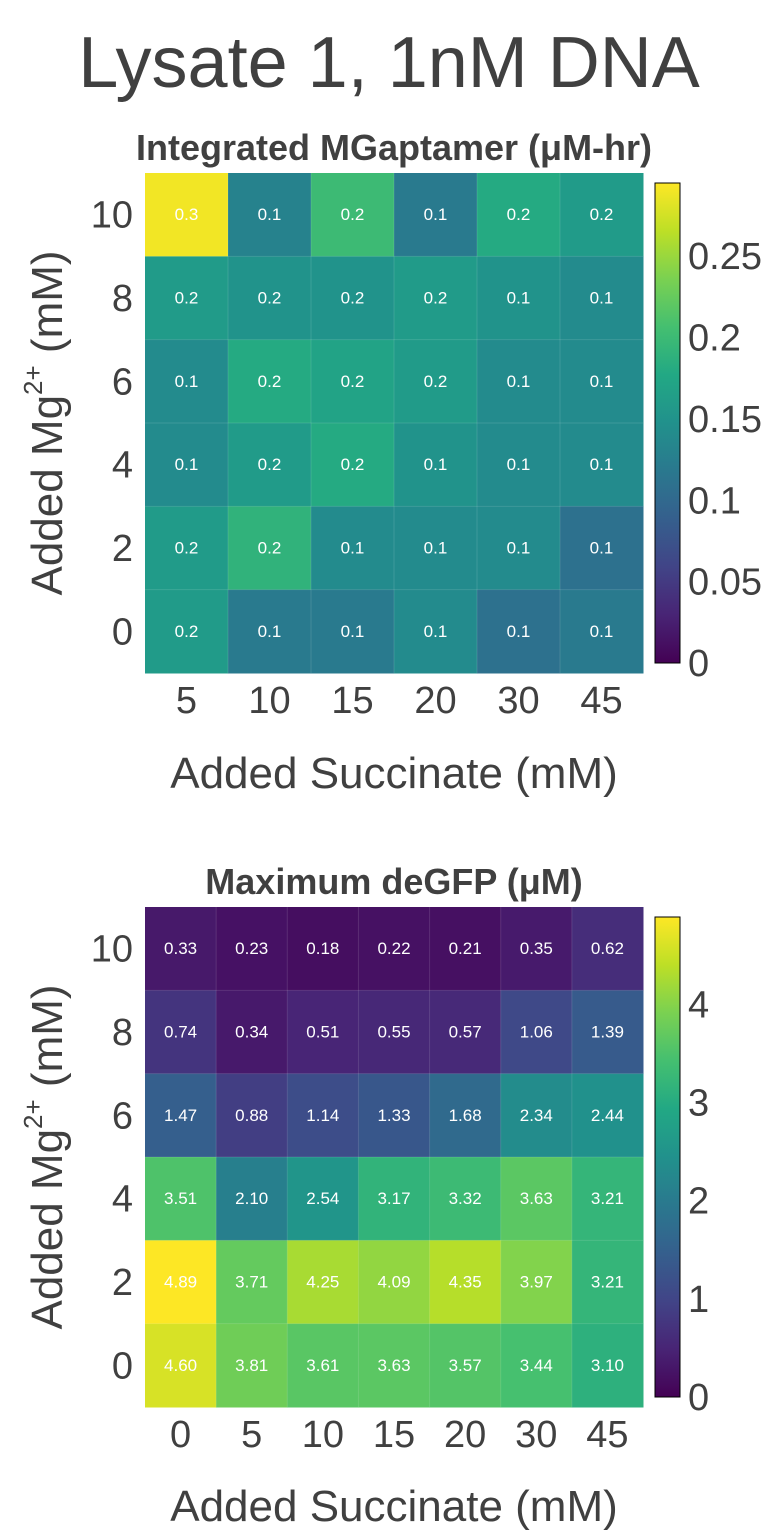  Describe the element at coordinates (698, 1398) in the screenshot. I see `colorbar-tick-label: 0` at that location.